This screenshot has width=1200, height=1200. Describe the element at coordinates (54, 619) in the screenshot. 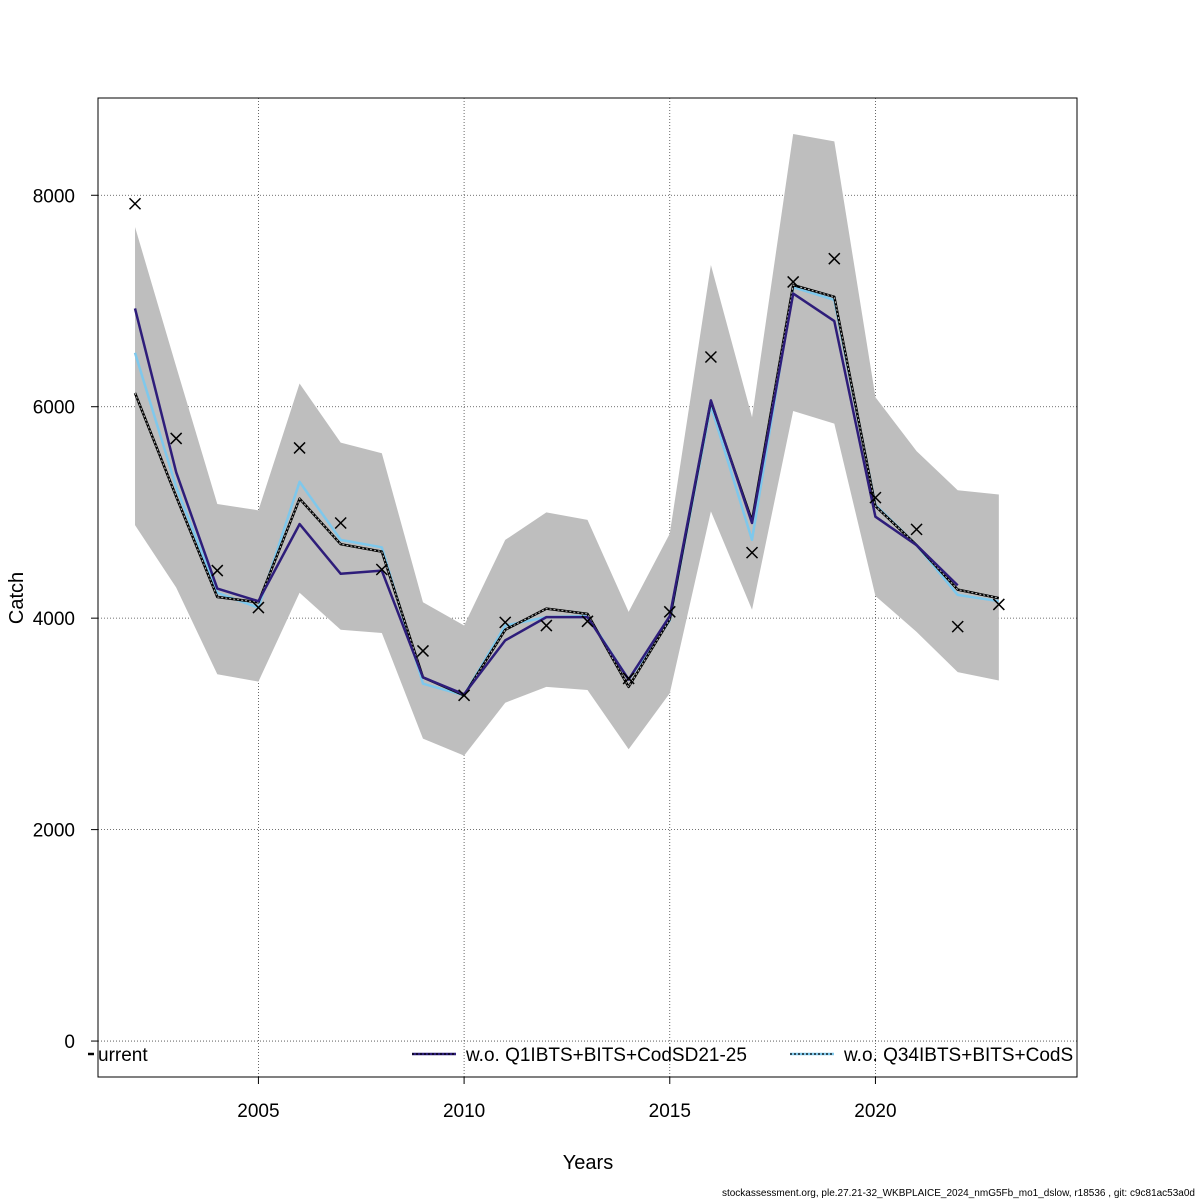

I see `y-tick-label-4000: 4000` at that location.